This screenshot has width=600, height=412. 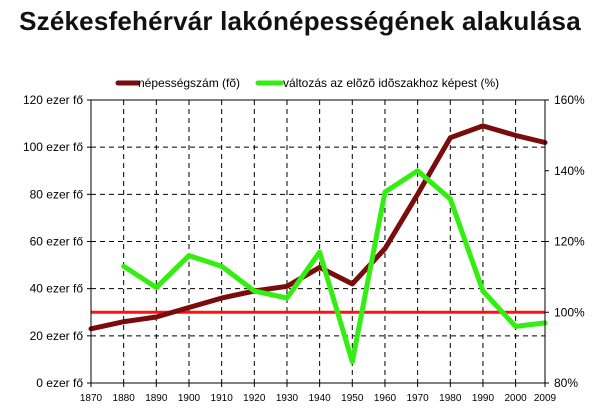 I want to click on x-tick-label: 1990, so click(x=483, y=398).